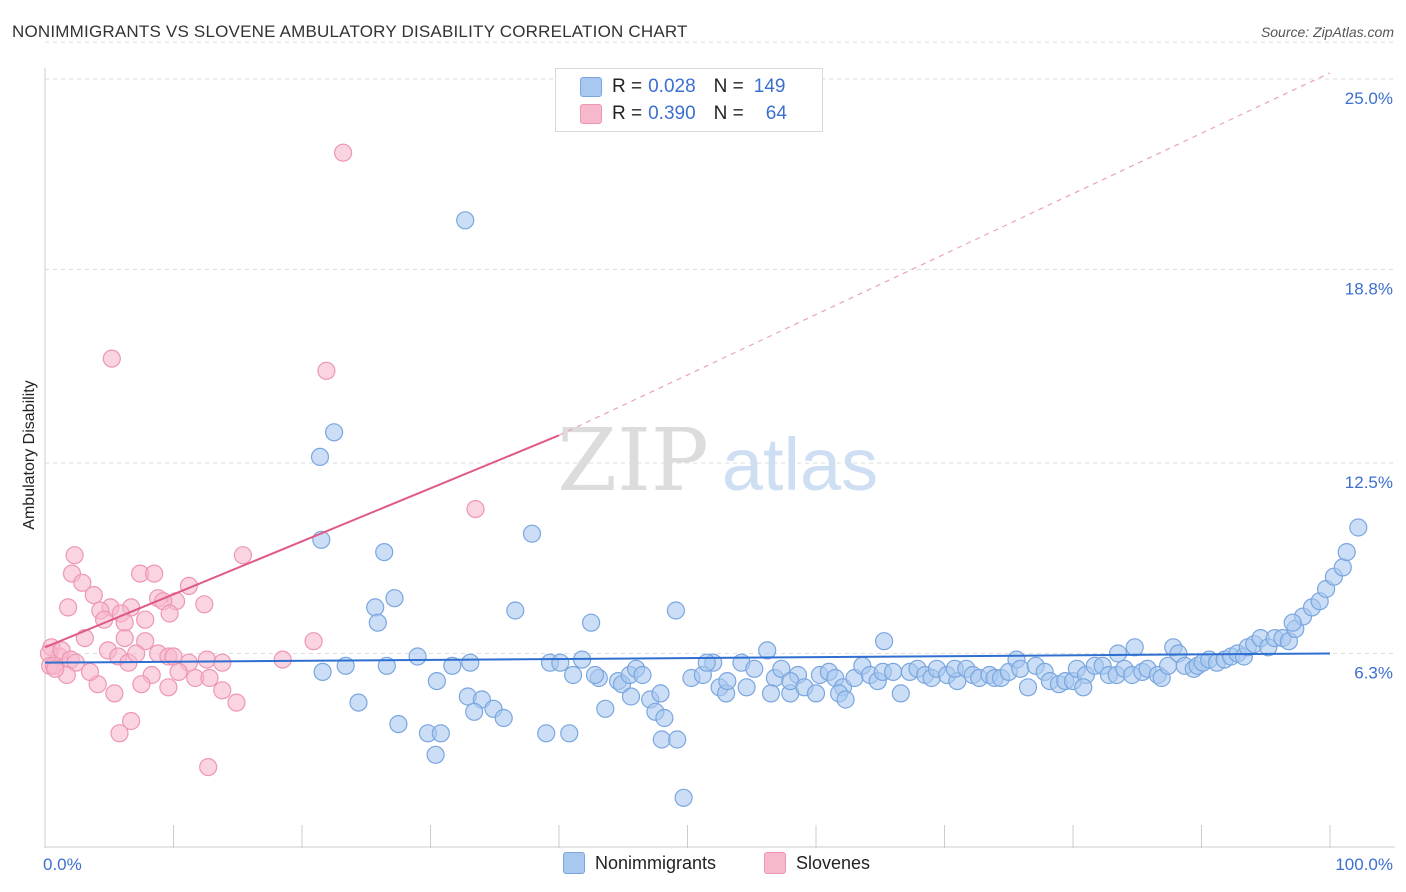 The height and width of the screenshot is (892, 1406). I want to click on nonimmigrants-trend-line, so click(687, 658).